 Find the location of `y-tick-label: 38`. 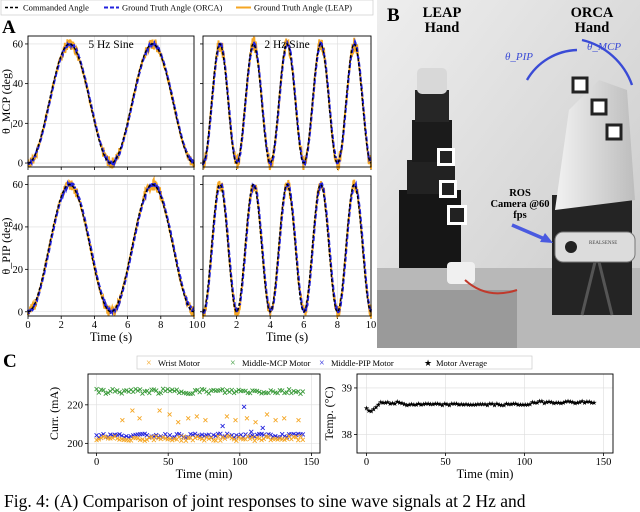

y-tick-label: 38 is located at coordinates (347, 435).